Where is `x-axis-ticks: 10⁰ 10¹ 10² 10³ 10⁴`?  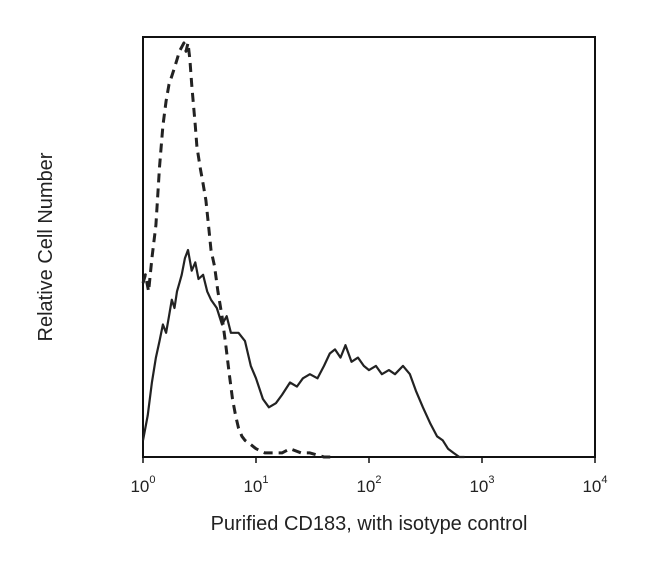 x-axis-ticks: 10⁰ 10¹ 10² 10³ 10⁴ is located at coordinates (369, 476).